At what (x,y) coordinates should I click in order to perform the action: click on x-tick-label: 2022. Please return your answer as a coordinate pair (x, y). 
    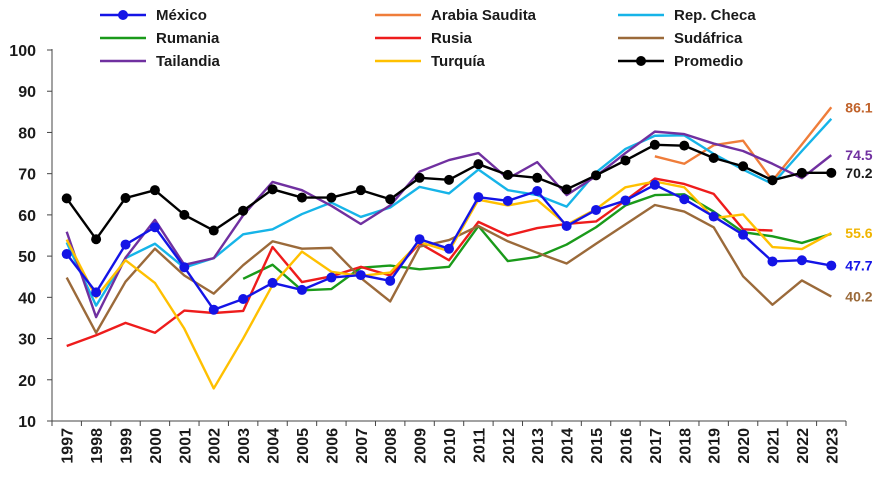
    Looking at the image, I should click on (803, 446).